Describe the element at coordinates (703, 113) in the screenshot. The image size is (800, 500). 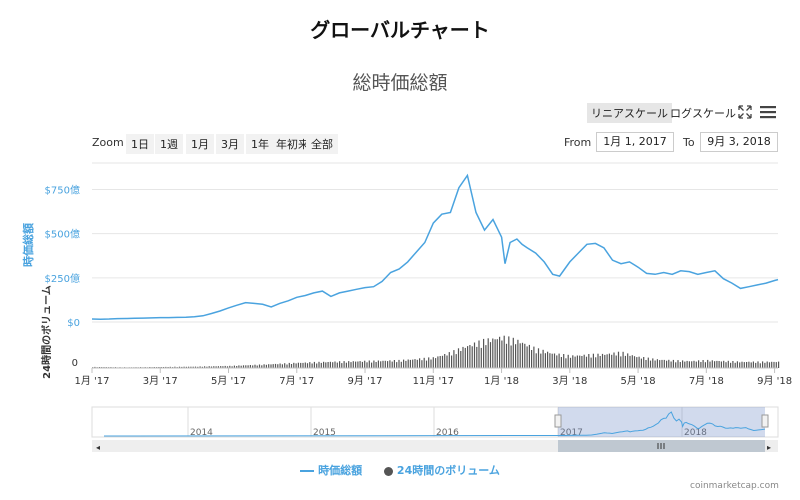
I see `log-scale-button: ログスケール` at that location.